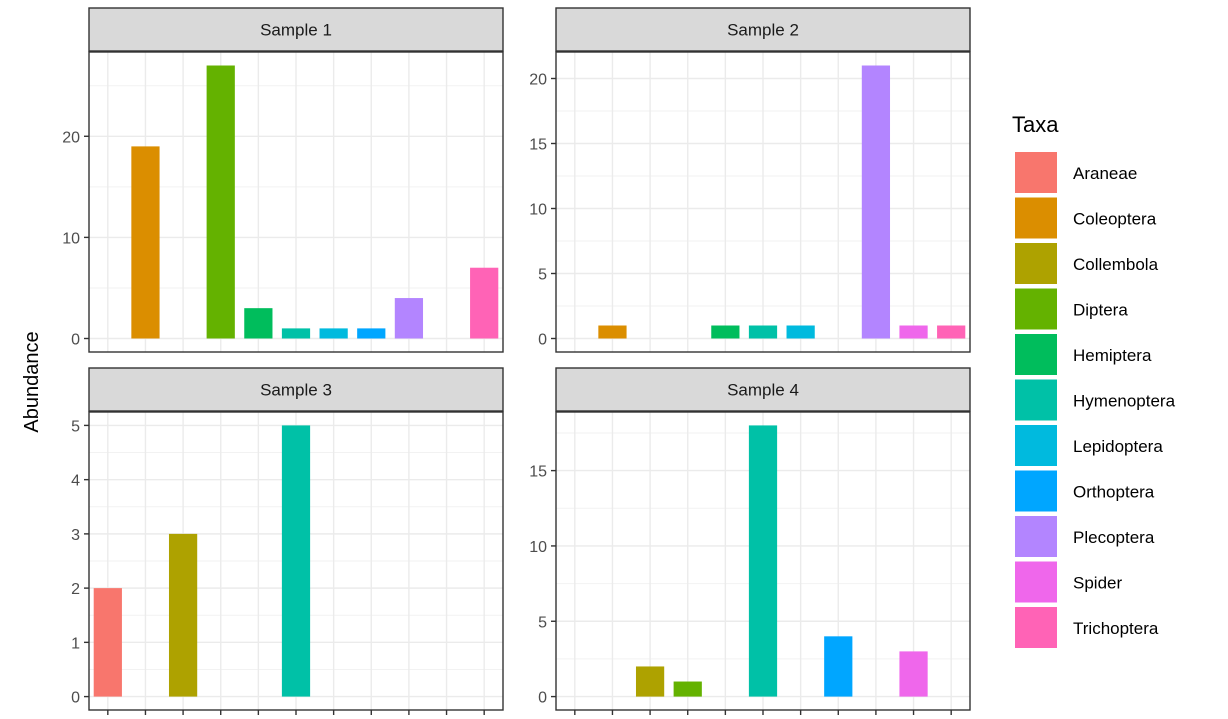 Image resolution: width=1228 pixels, height=719 pixels. Describe the element at coordinates (1116, 264) in the screenshot. I see `legend-label: Collembola` at that location.